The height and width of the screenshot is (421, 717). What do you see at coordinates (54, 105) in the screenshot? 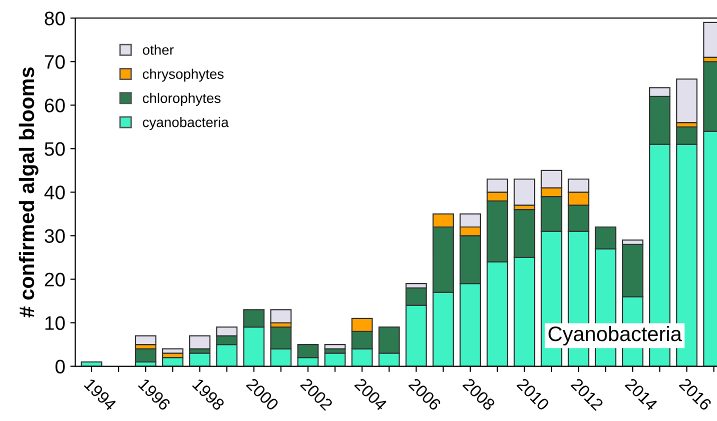
I see `y-tick-label: 60` at bounding box center [54, 105].